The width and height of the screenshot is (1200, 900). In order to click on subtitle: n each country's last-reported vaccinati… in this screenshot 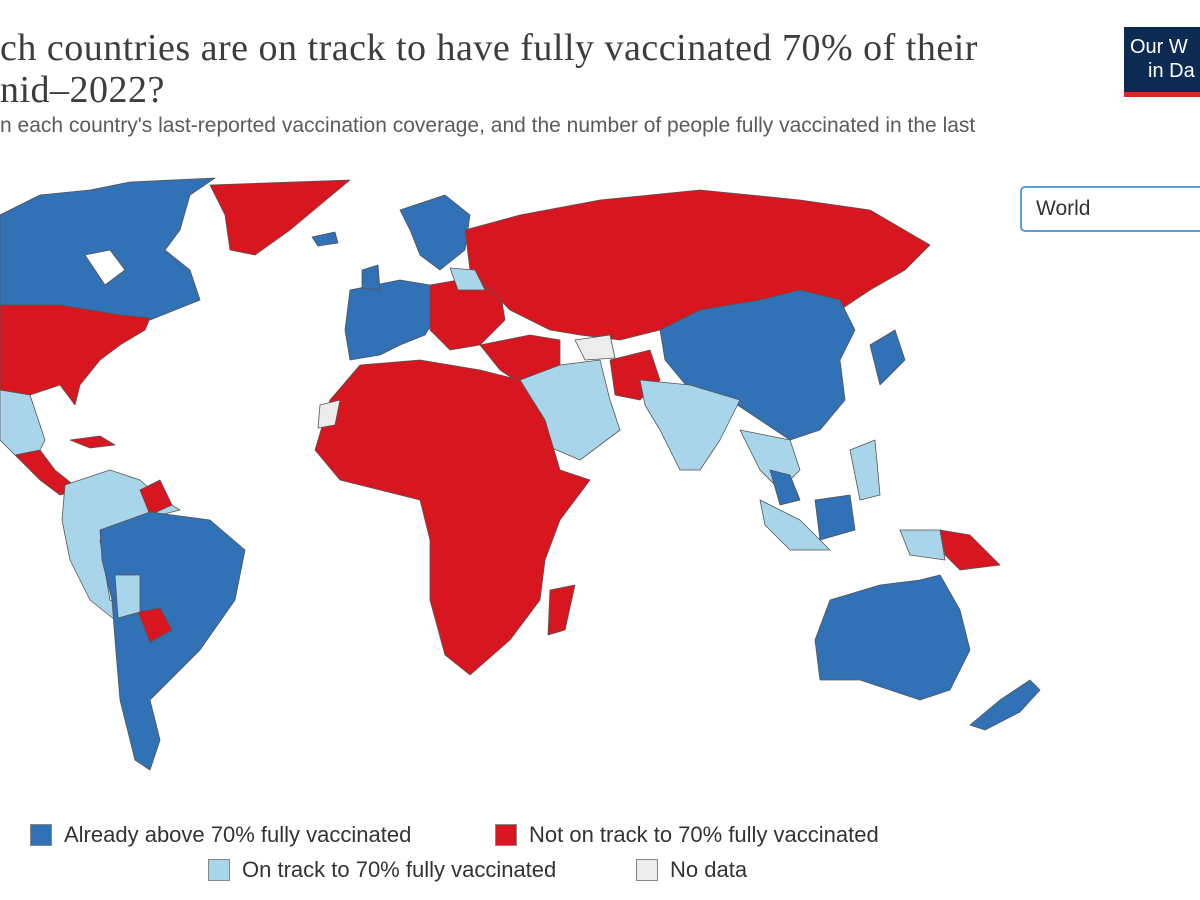, I will do `click(488, 125)`.